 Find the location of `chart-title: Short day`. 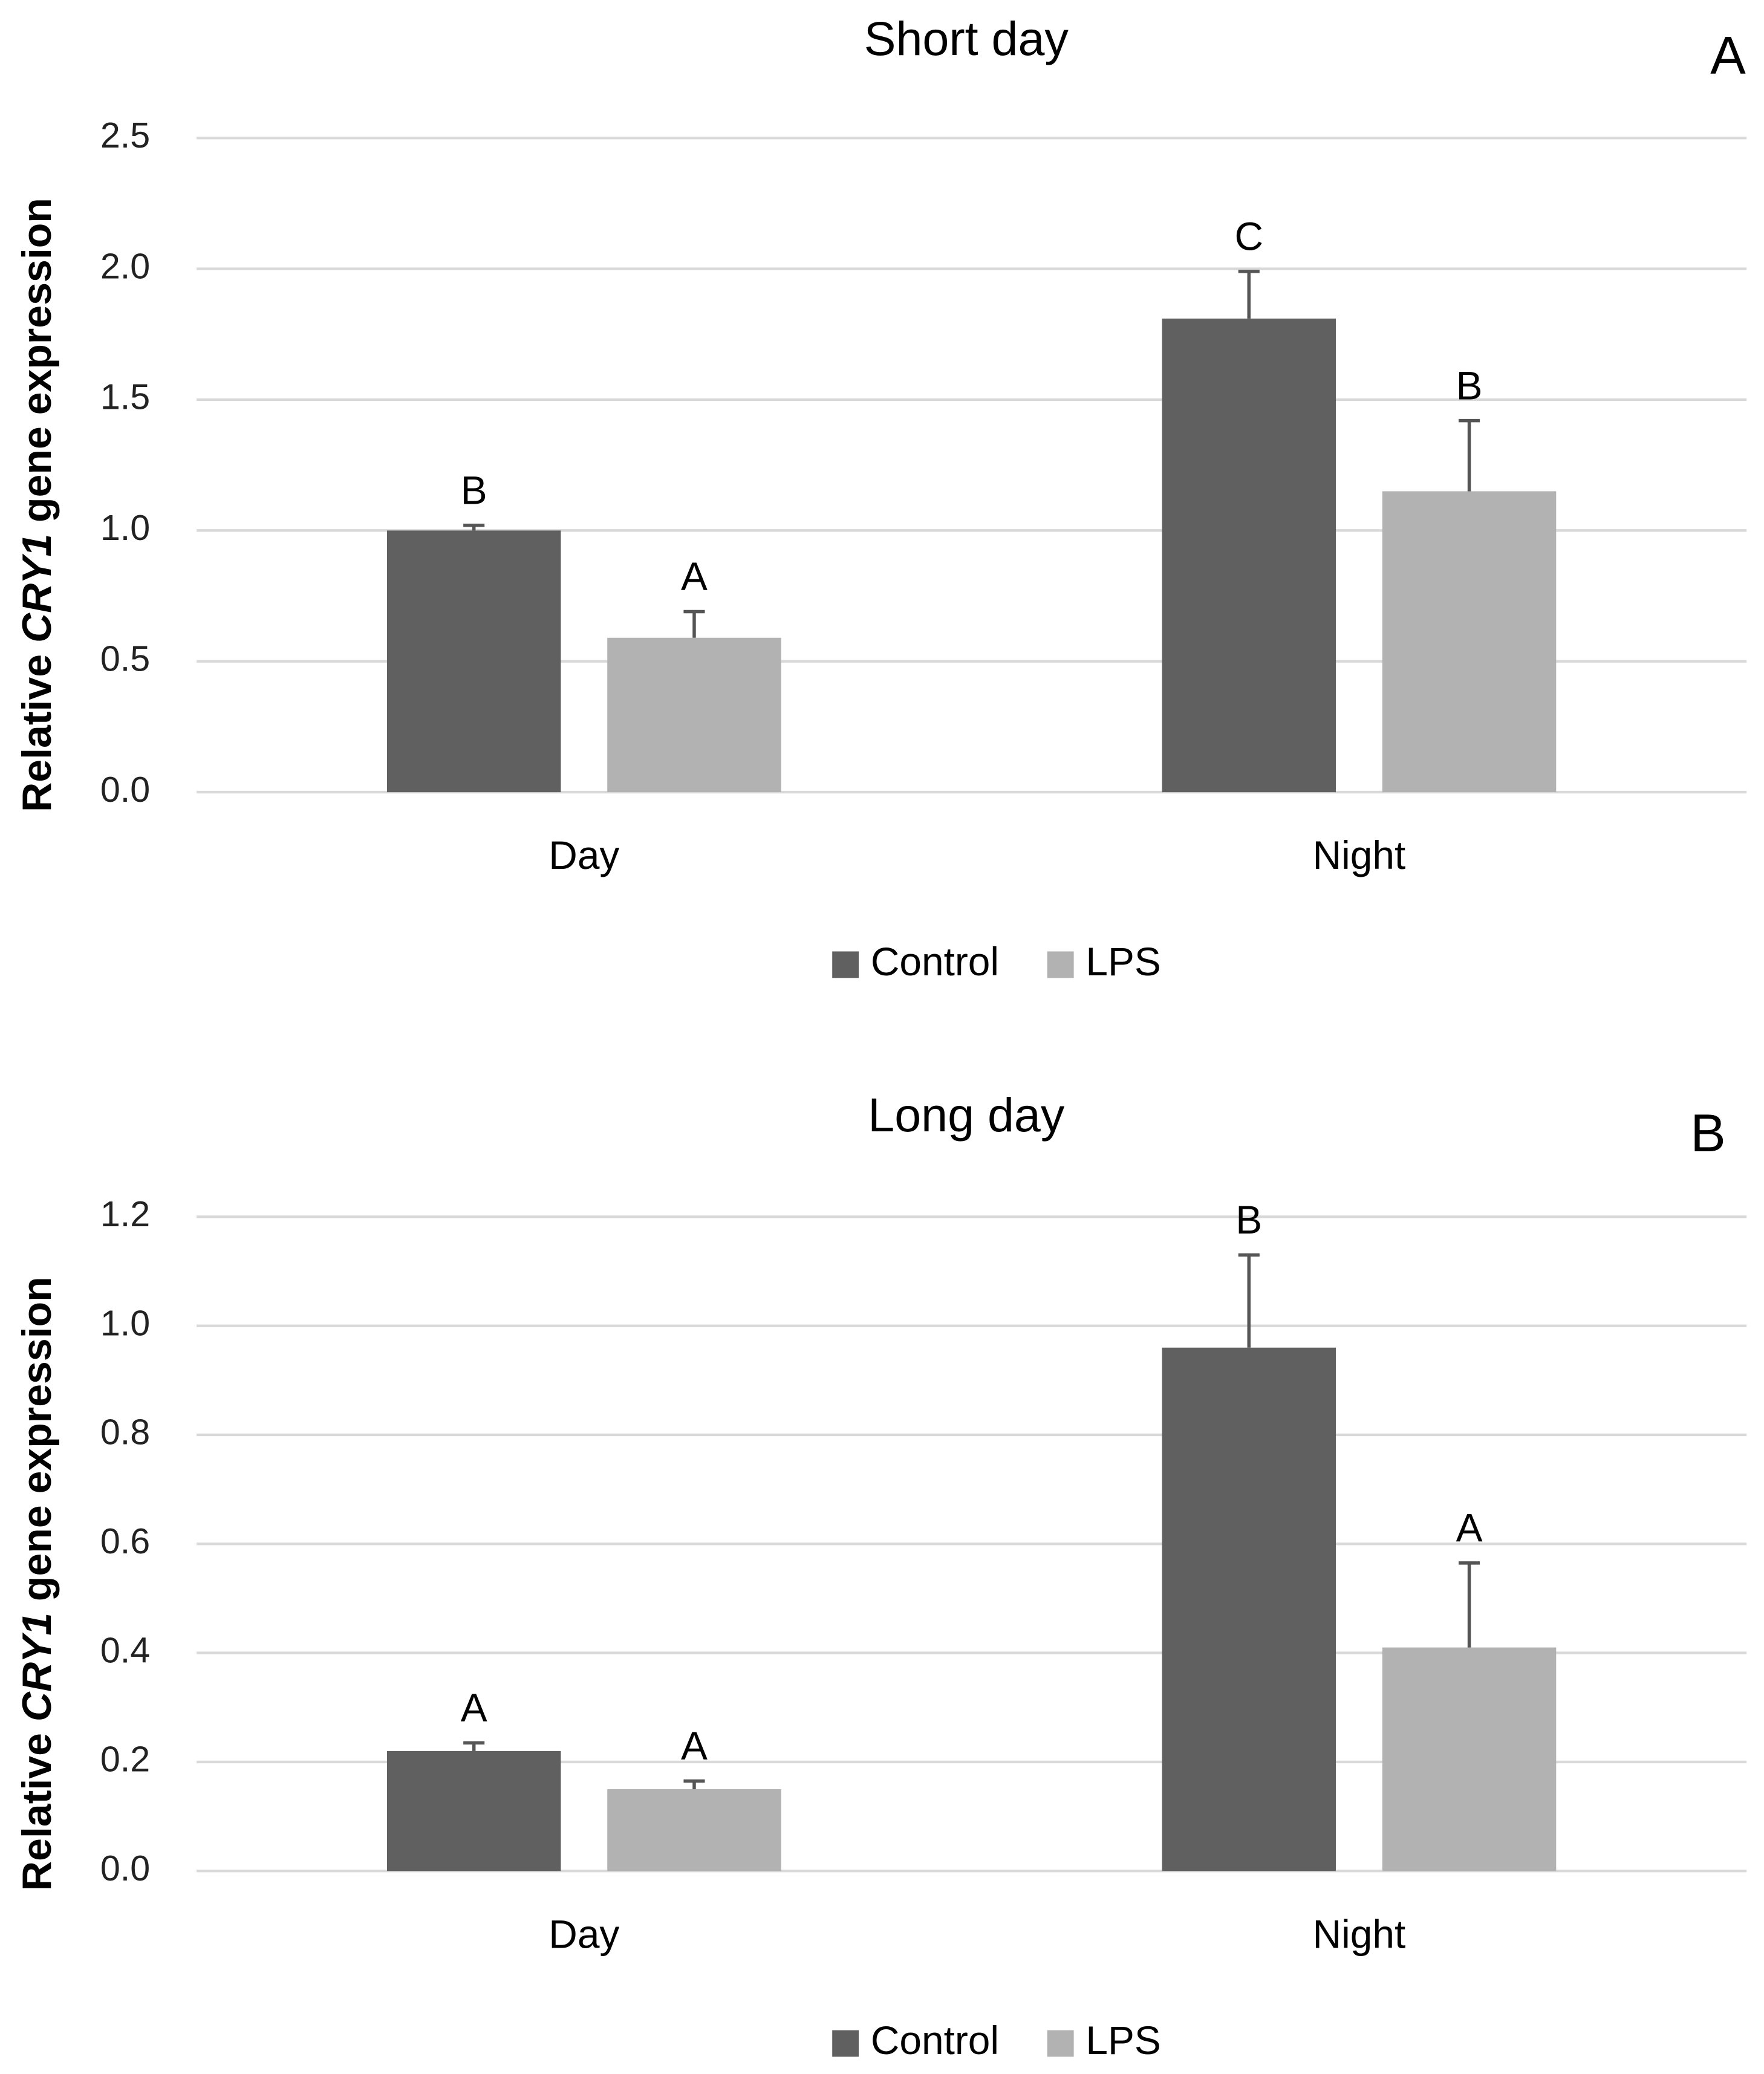

chart-title: Short day is located at coordinates (966, 38).